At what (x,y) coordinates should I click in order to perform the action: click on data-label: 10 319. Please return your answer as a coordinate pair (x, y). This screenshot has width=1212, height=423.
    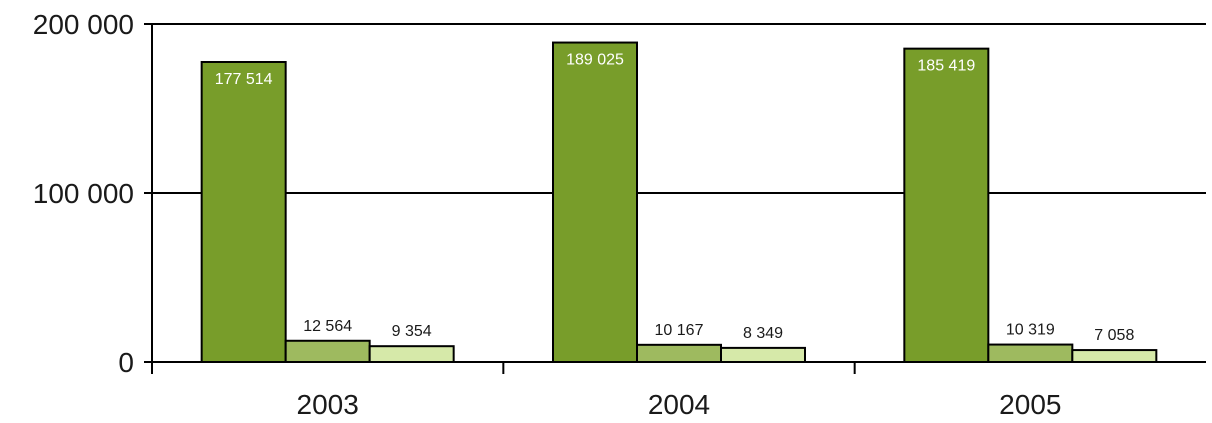
    Looking at the image, I should click on (1030, 330).